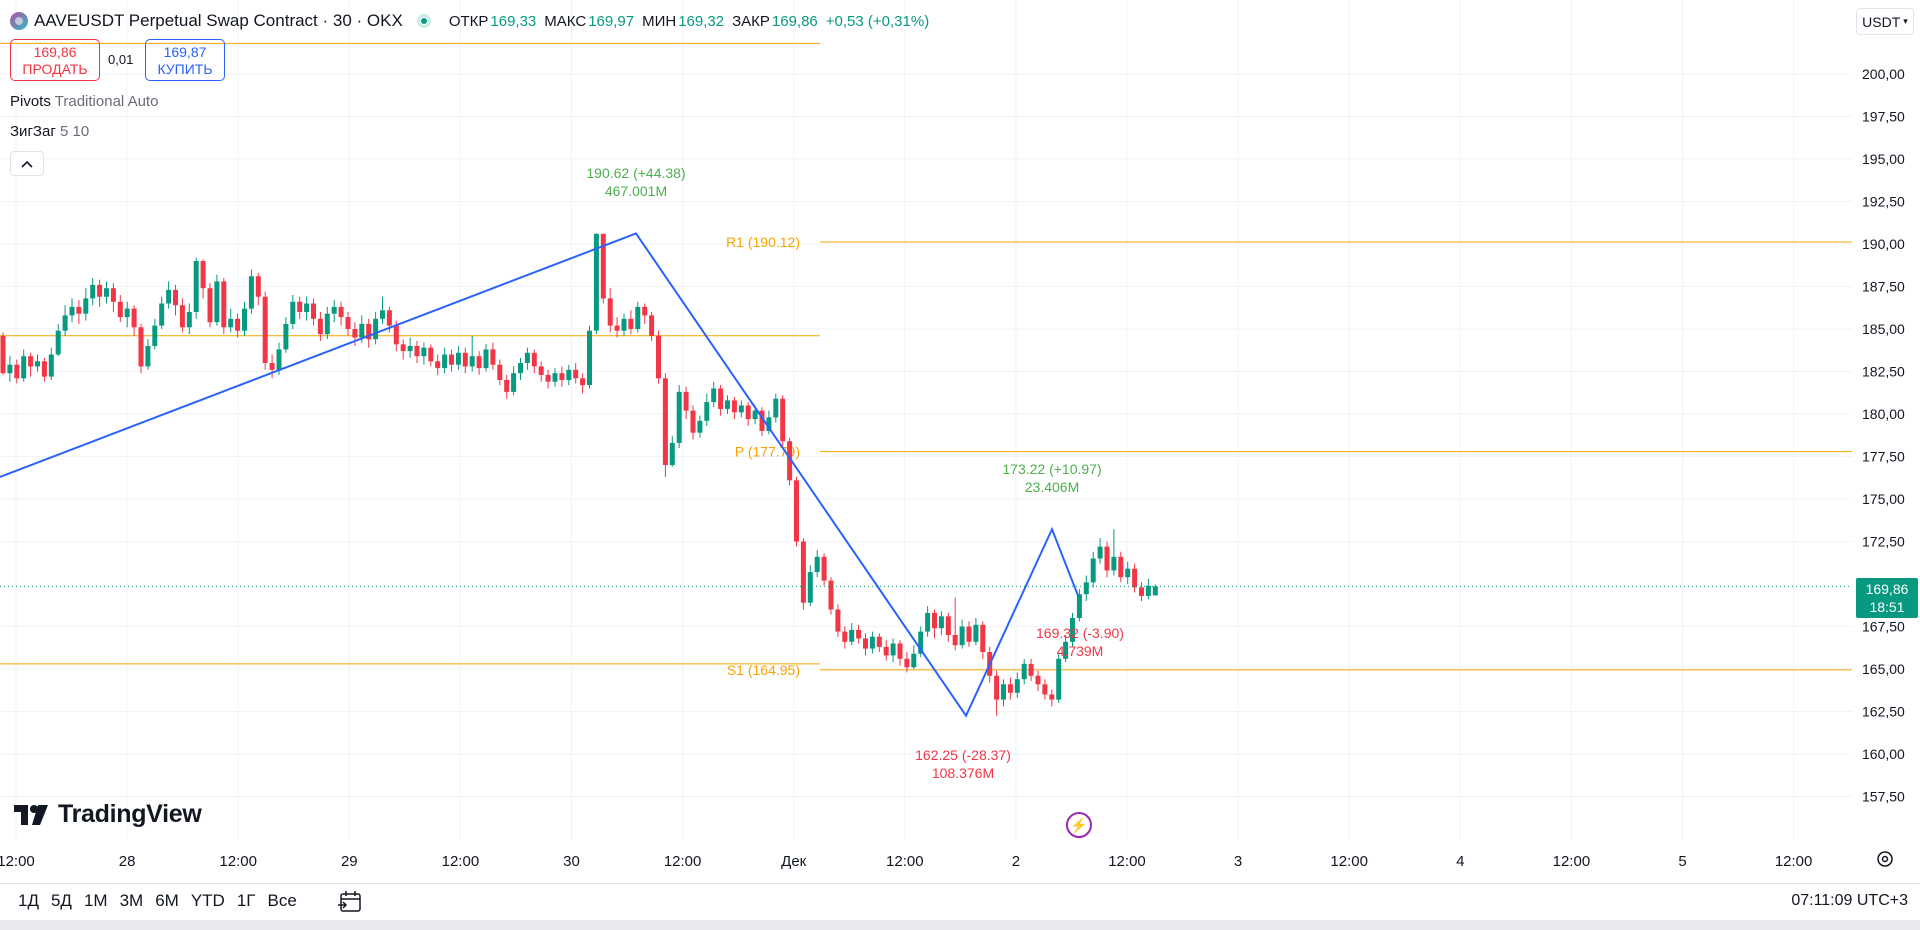 The height and width of the screenshot is (930, 1920). I want to click on zigzag-pivot-label: 173.22 (+10.97), so click(1051, 469).